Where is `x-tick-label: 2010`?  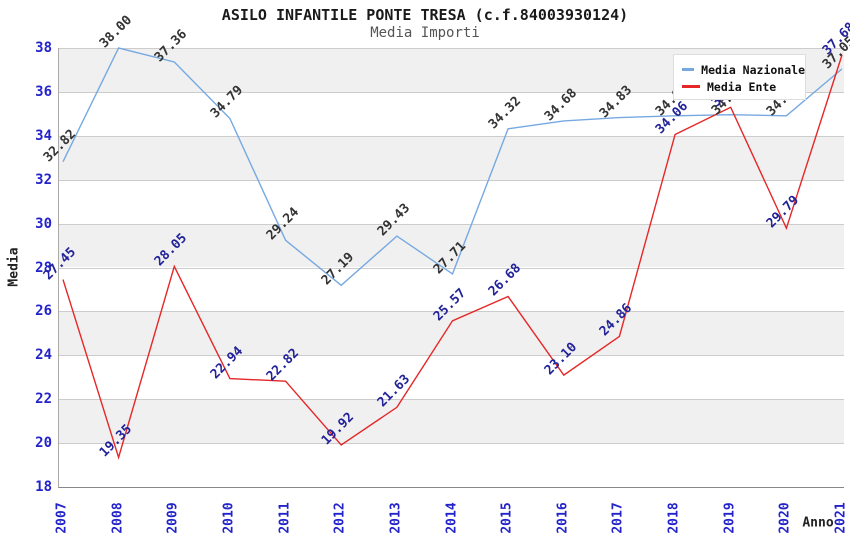 x-tick-label: 2010 is located at coordinates (229, 518).